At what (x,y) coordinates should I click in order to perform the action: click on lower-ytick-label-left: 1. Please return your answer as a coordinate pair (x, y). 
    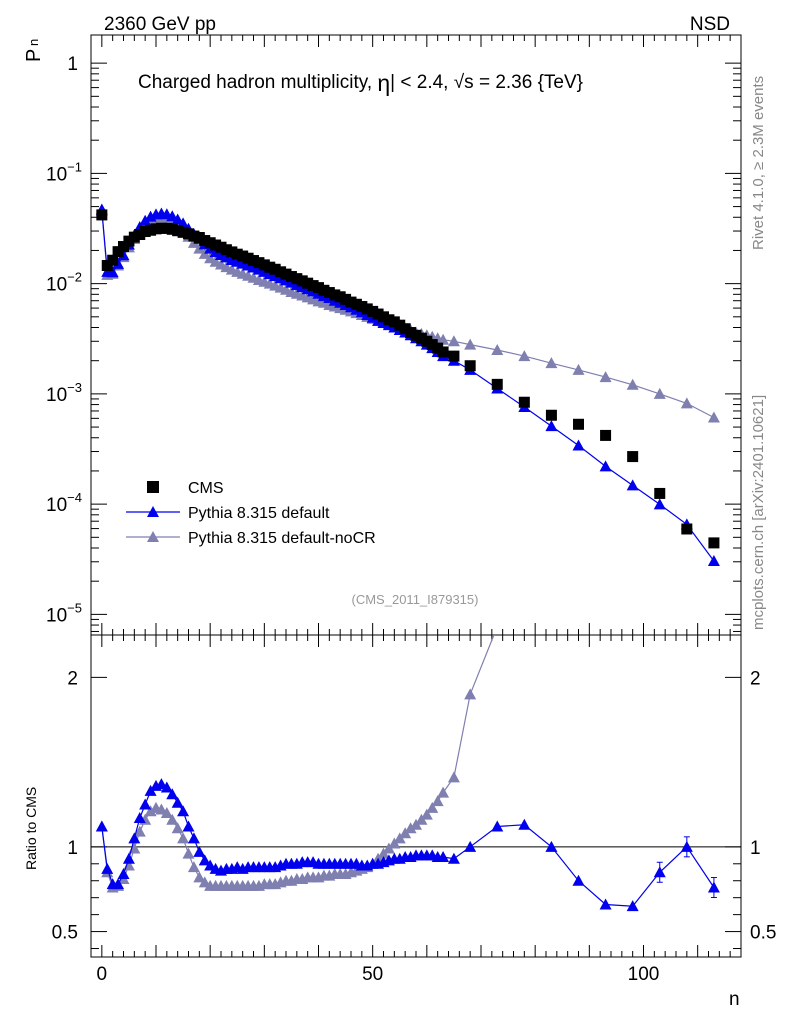
    Looking at the image, I should click on (72, 848).